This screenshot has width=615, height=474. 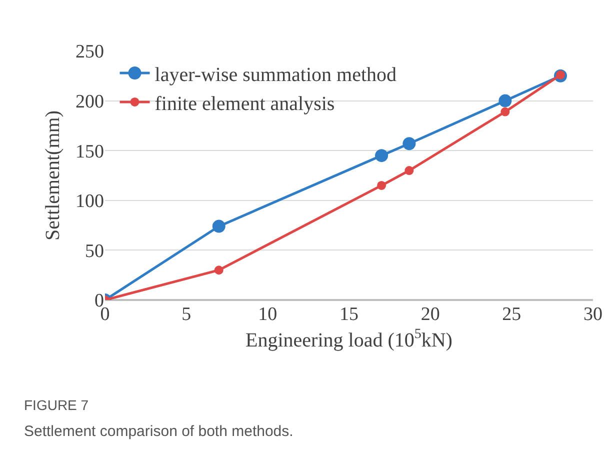 What do you see at coordinates (90, 201) in the screenshot?
I see `y-tick-label: 100` at bounding box center [90, 201].